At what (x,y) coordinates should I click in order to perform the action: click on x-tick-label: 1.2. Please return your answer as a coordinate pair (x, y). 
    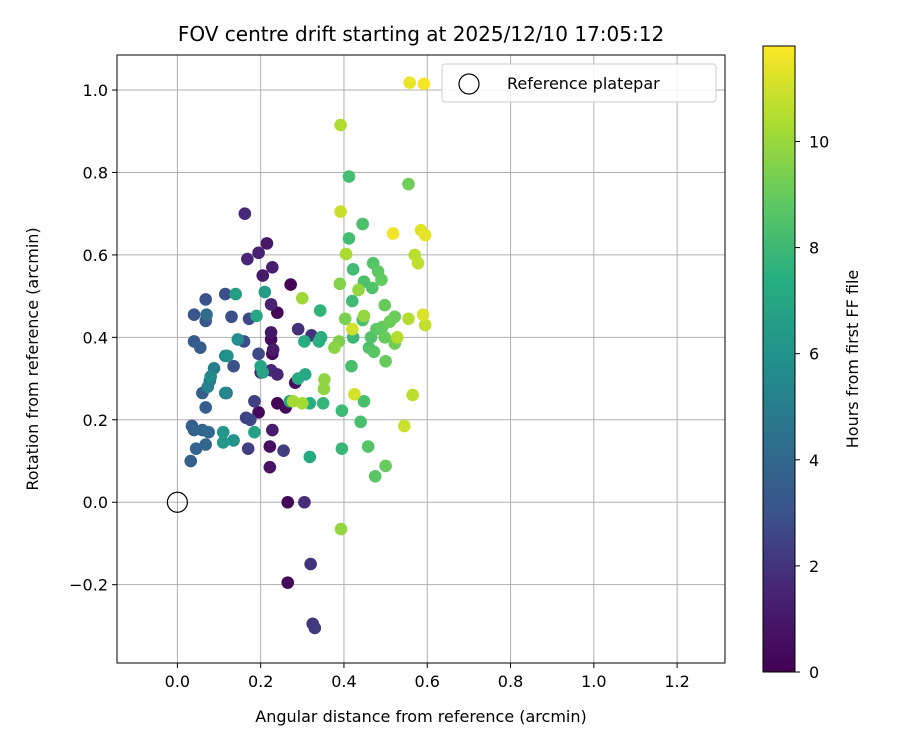
    Looking at the image, I should click on (676, 681).